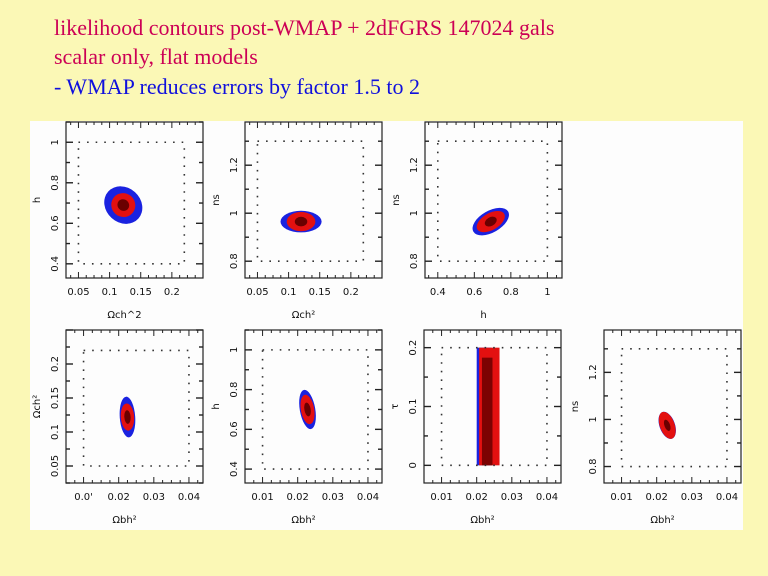 This screenshot has height=576, width=768. What do you see at coordinates (83, 497) in the screenshot?
I see `x-tick-label: 0.0'` at bounding box center [83, 497].